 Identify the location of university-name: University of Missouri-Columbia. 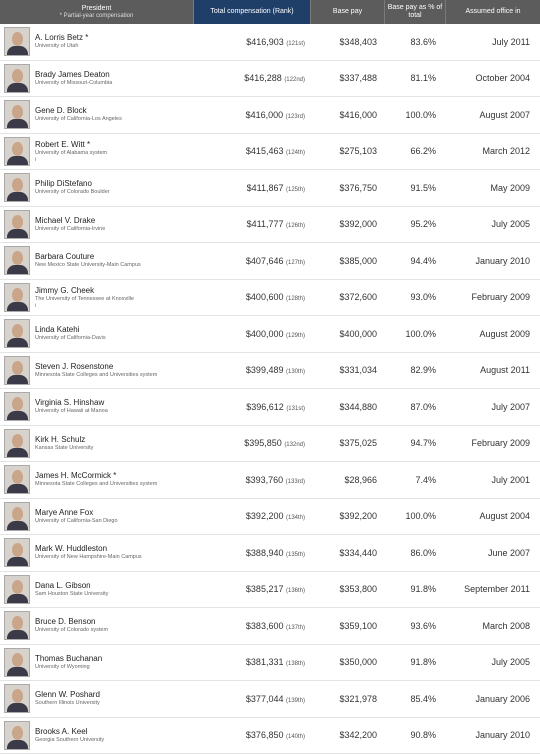
(73, 83).